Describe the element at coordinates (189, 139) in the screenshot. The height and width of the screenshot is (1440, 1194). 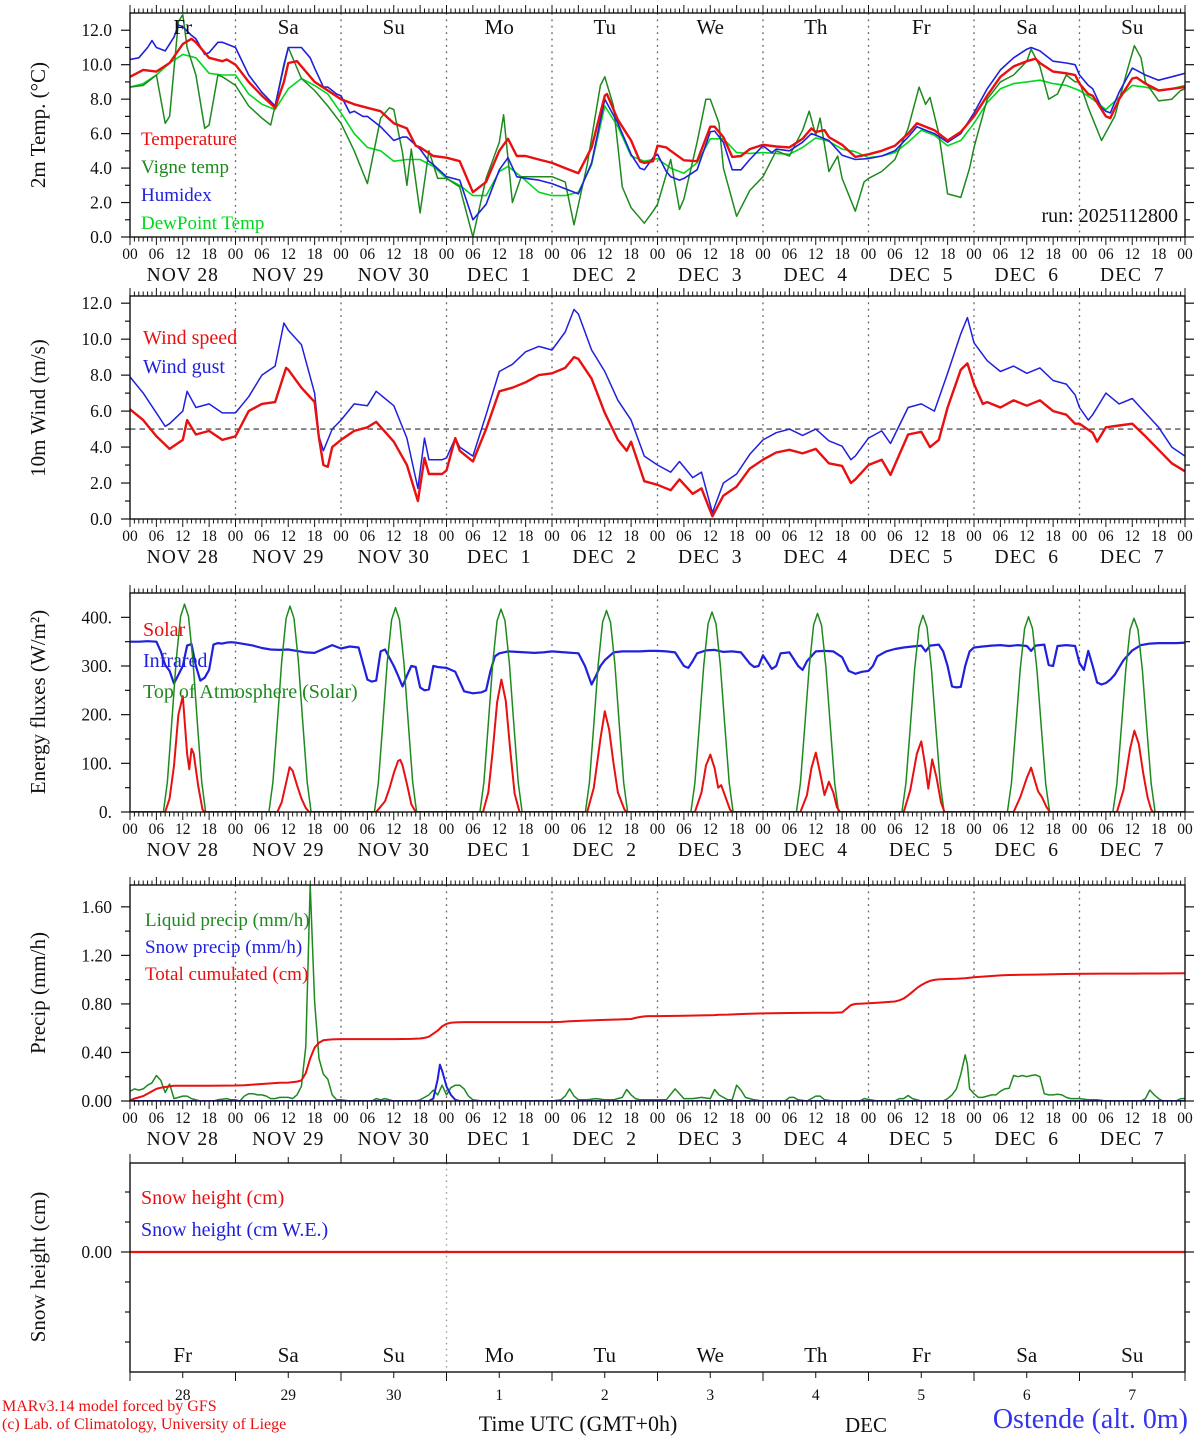
I see `legend-temperature: Temperature` at that location.